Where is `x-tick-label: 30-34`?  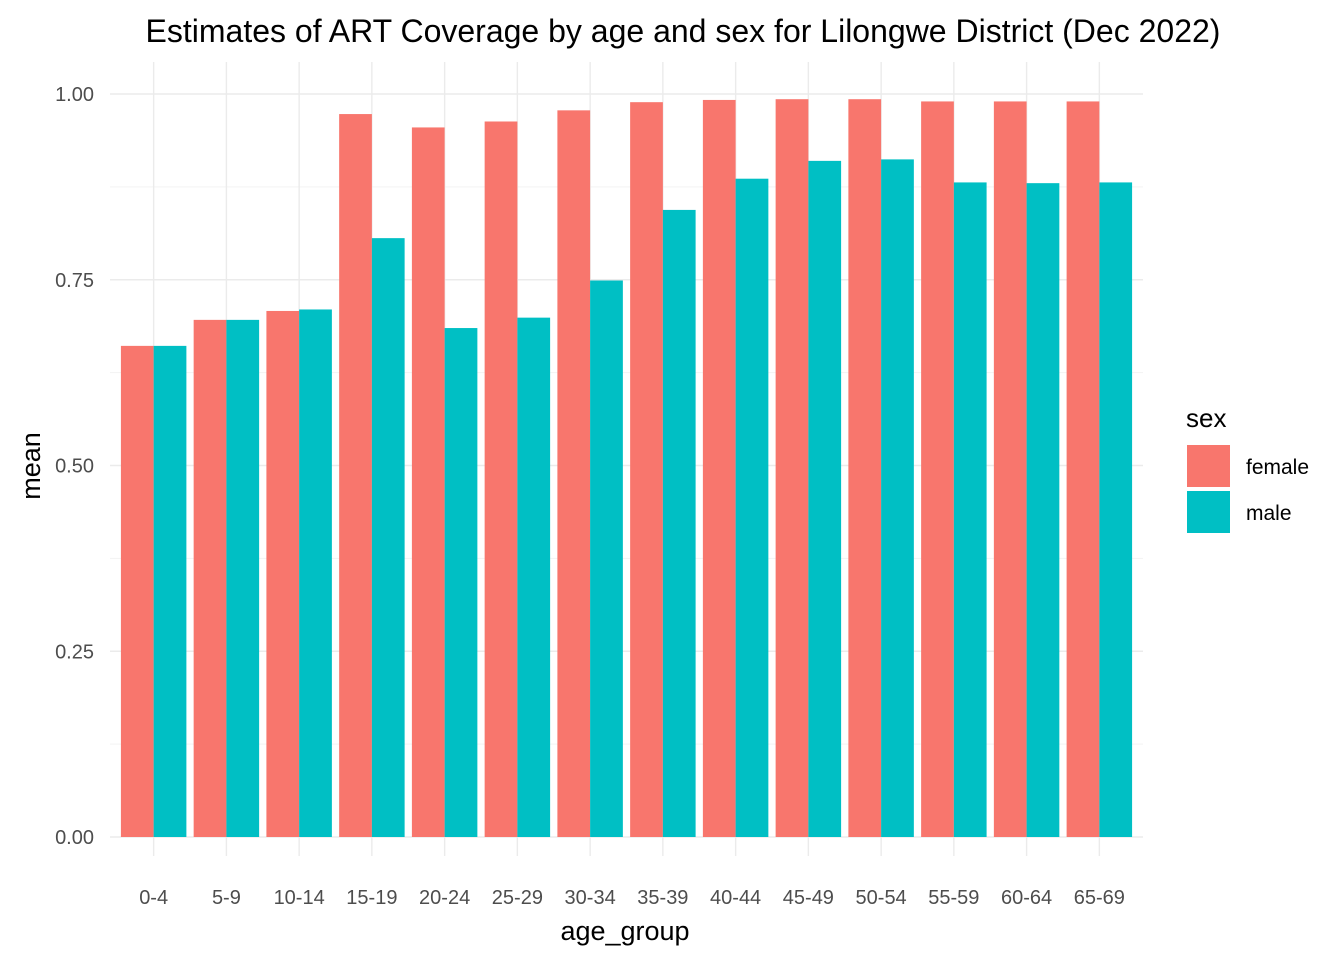 x-tick-label: 30-34 is located at coordinates (590, 898).